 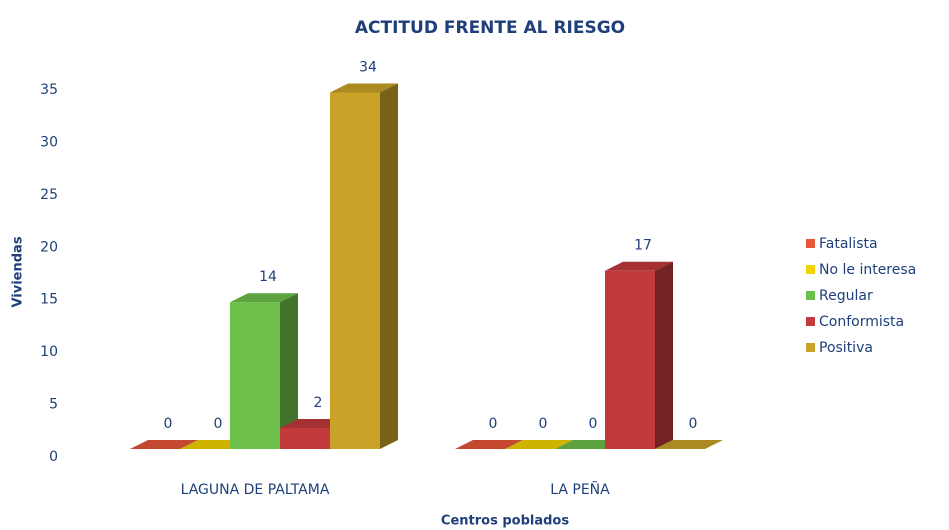 What do you see at coordinates (268, 277) in the screenshot?
I see `value-label: 14` at bounding box center [268, 277].